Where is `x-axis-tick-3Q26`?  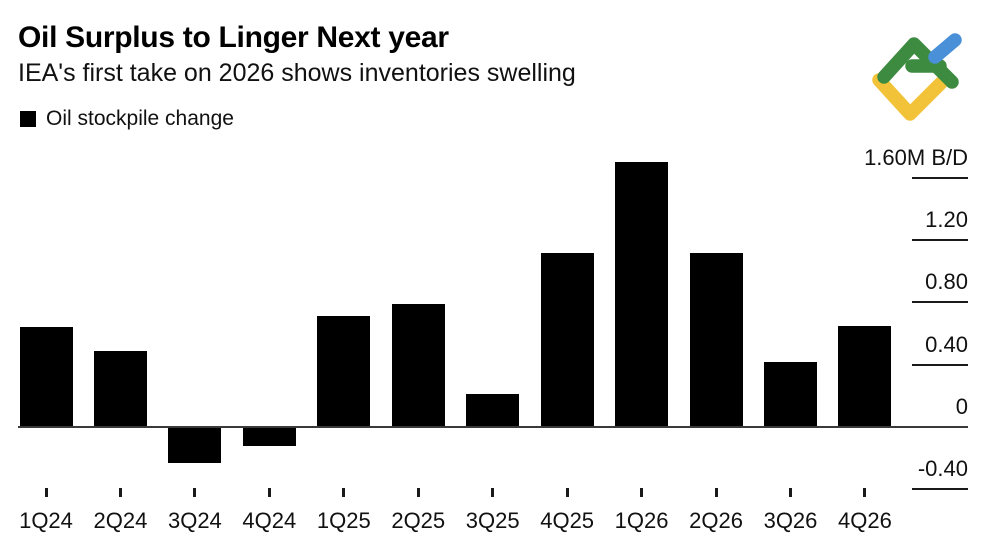
x-axis-tick-3Q26 is located at coordinates (790, 492).